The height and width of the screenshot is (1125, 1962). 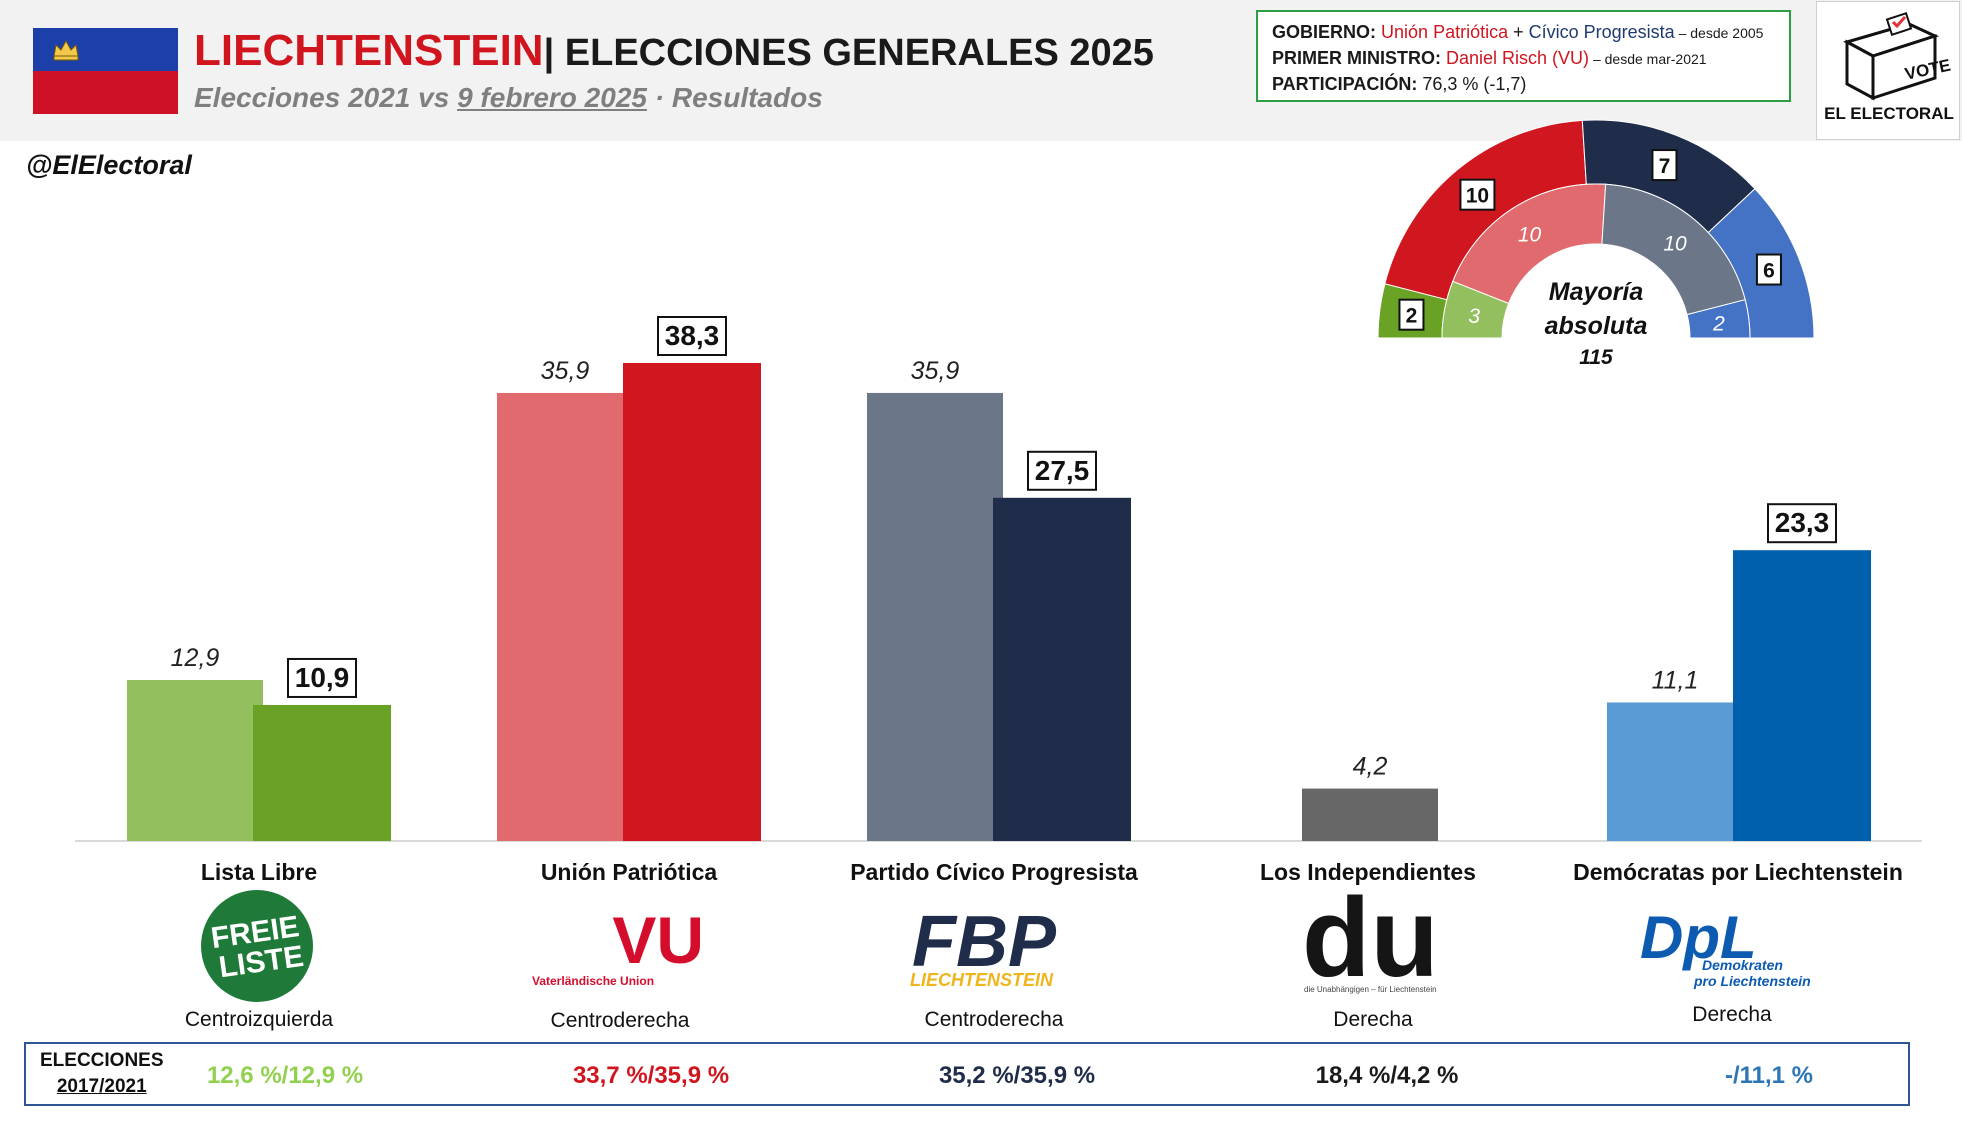 I want to click on outer-seat-label-3: 6, so click(x=1769, y=271).